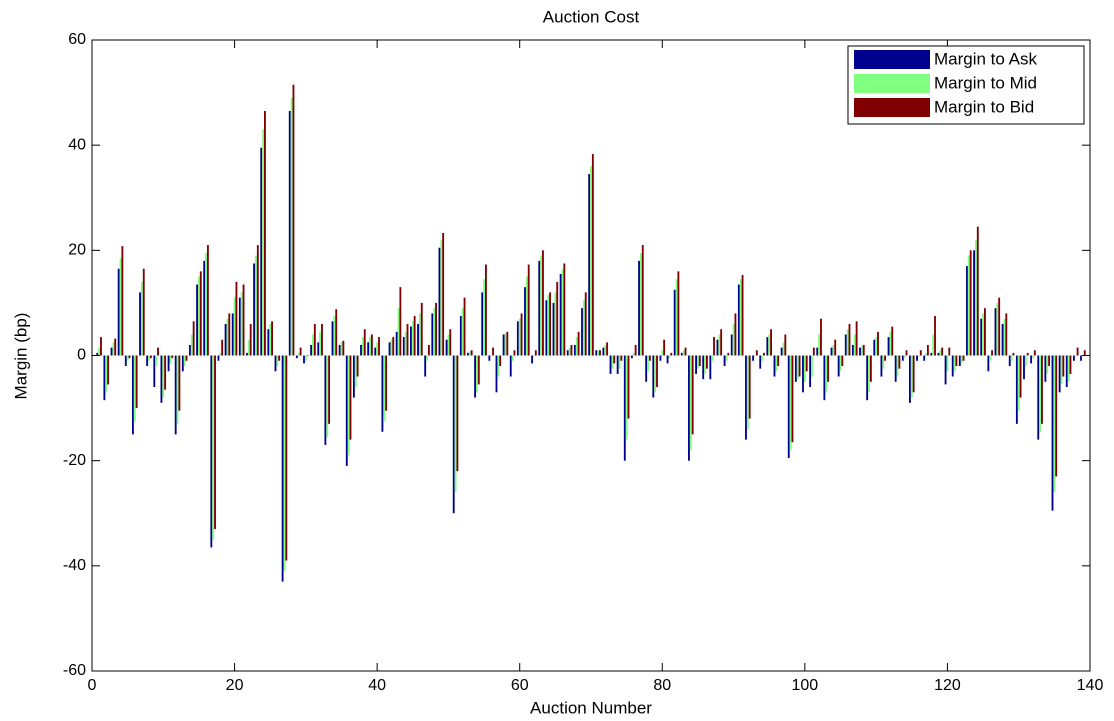 Image resolution: width=1114 pixels, height=721 pixels. What do you see at coordinates (1090, 685) in the screenshot?
I see `x-tick-label: 140` at bounding box center [1090, 685].